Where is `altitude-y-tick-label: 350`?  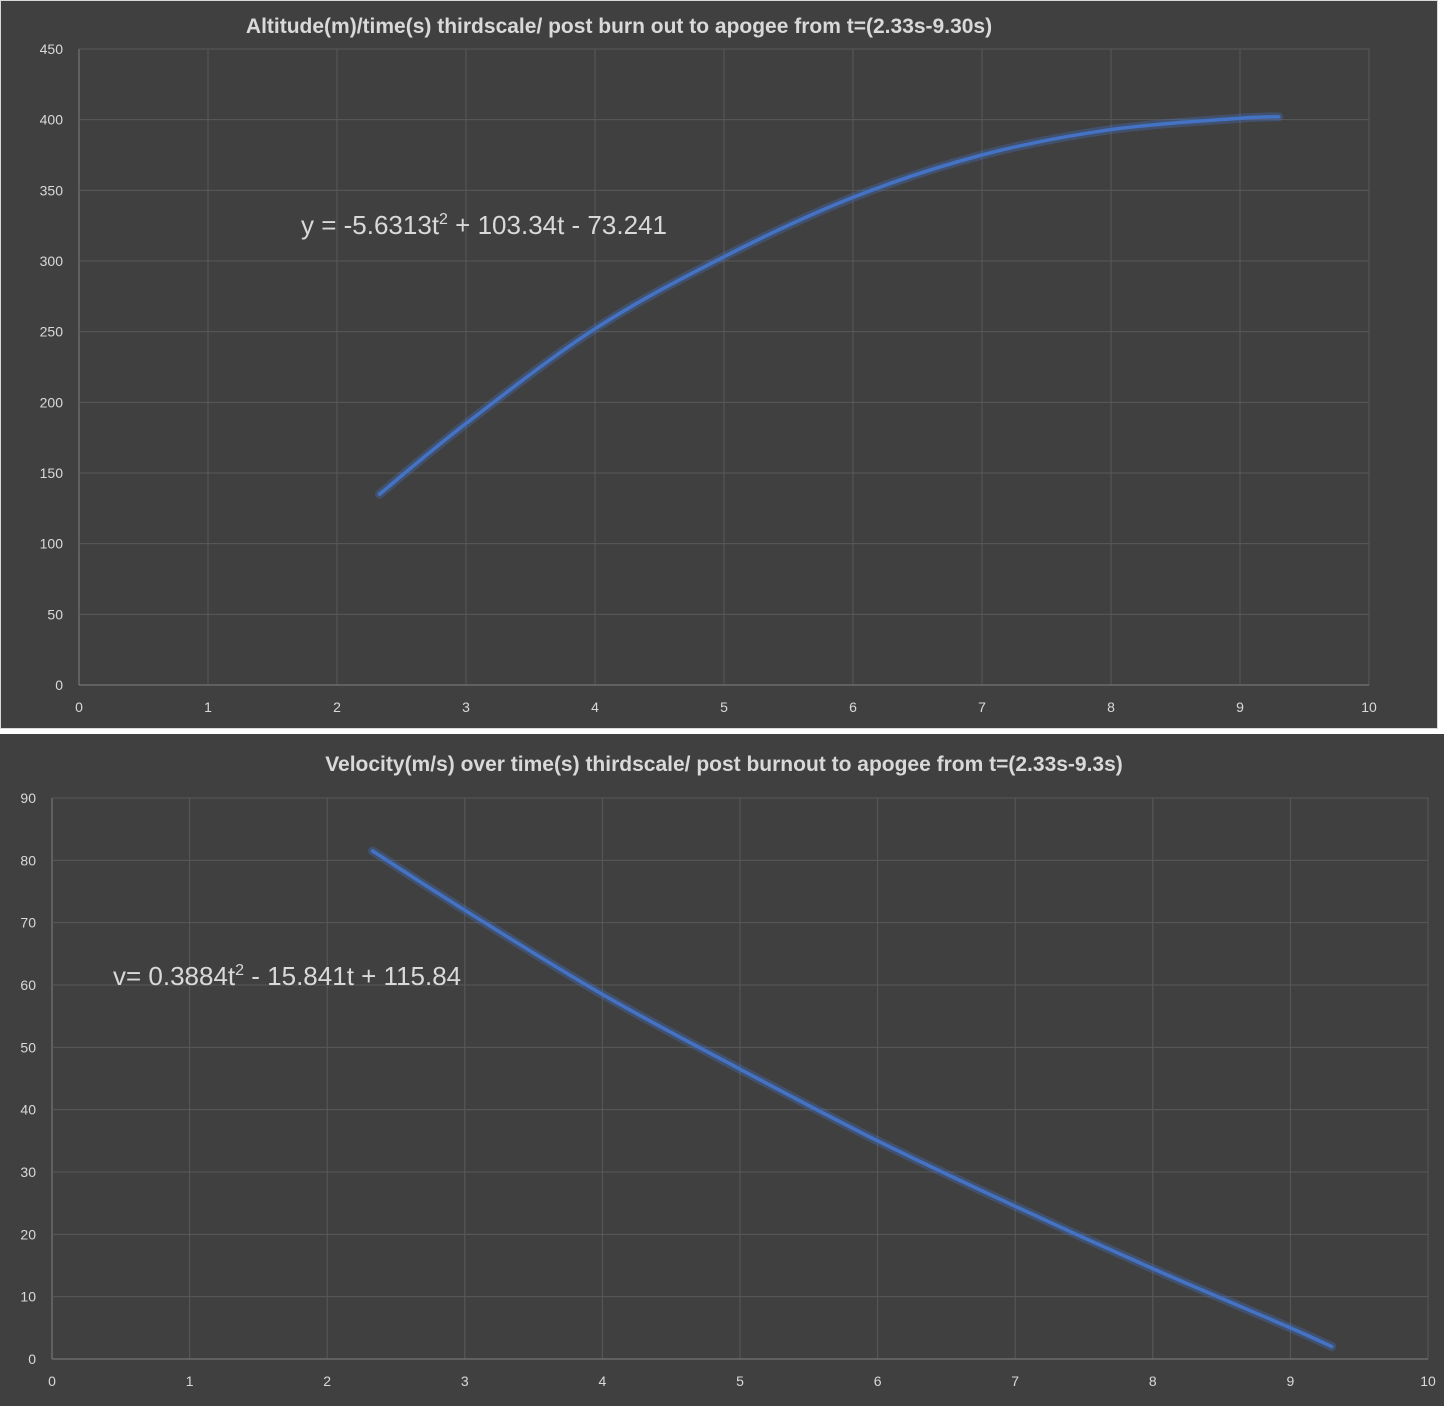 altitude-y-tick-label: 350 is located at coordinates (52, 190).